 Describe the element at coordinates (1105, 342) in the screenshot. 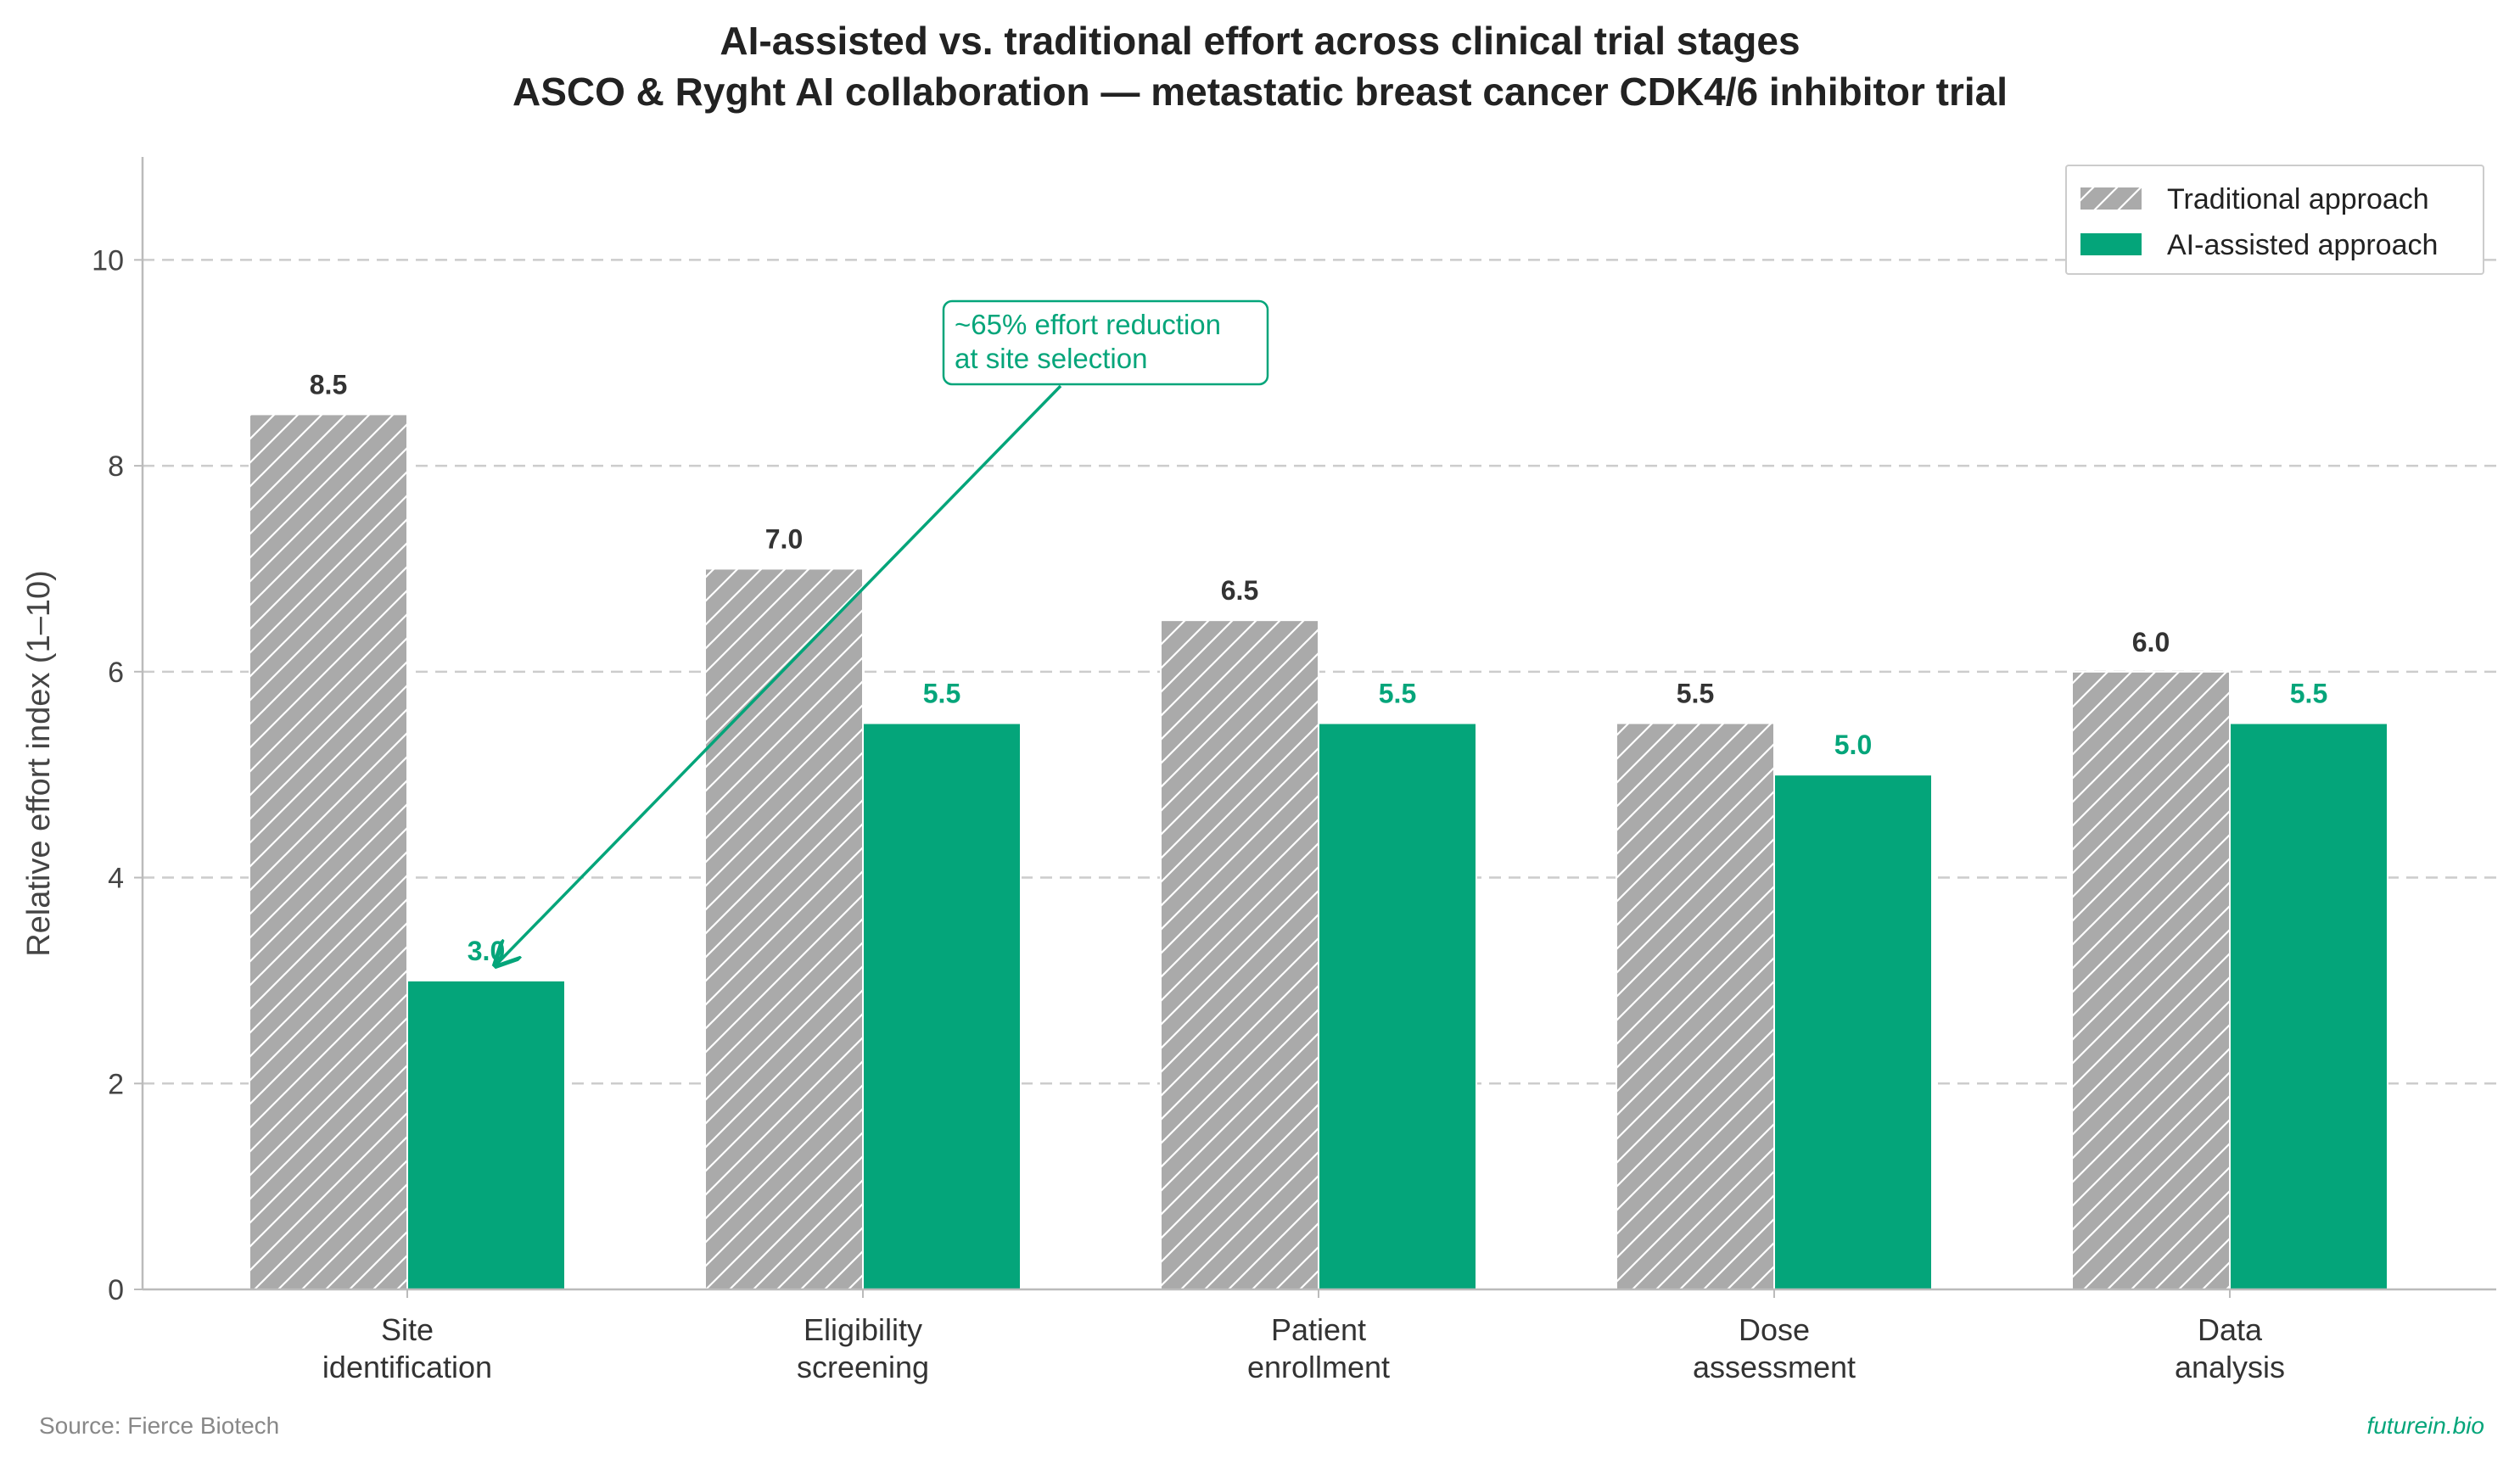

I see `annotation-box` at that location.